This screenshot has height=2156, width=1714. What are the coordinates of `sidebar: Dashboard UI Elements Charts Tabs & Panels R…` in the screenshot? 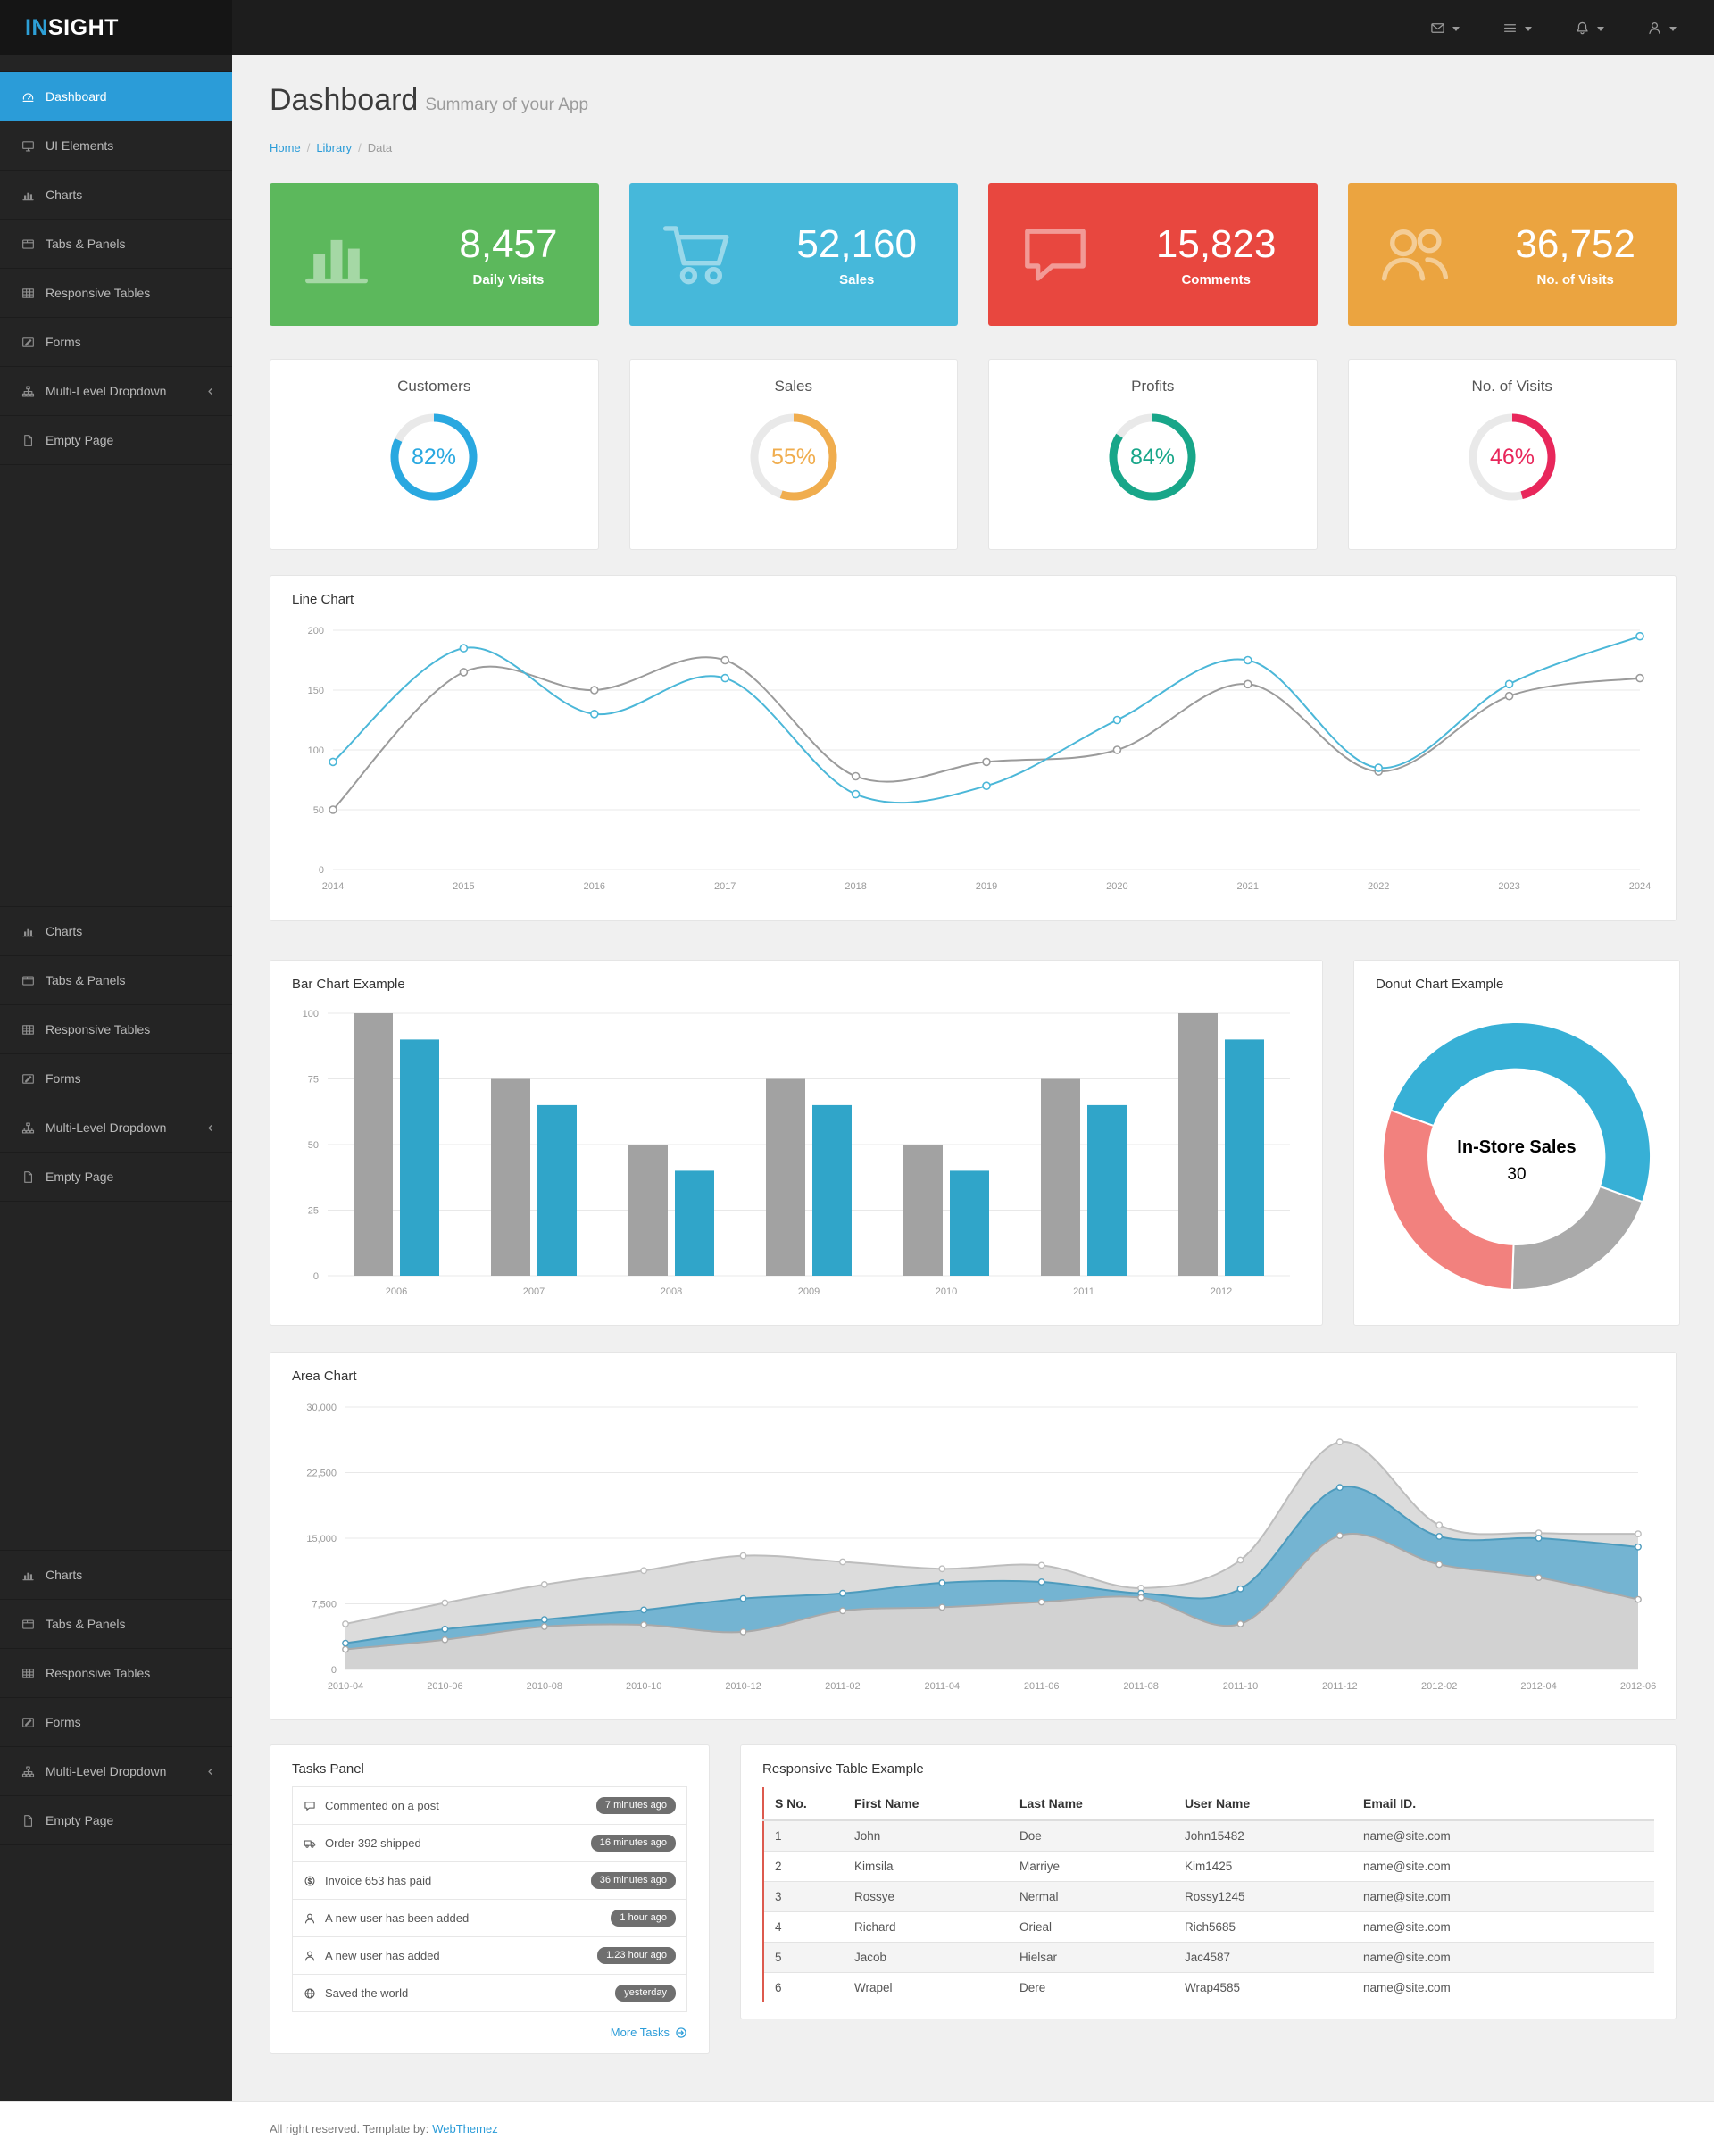 It's located at (116, 1078).